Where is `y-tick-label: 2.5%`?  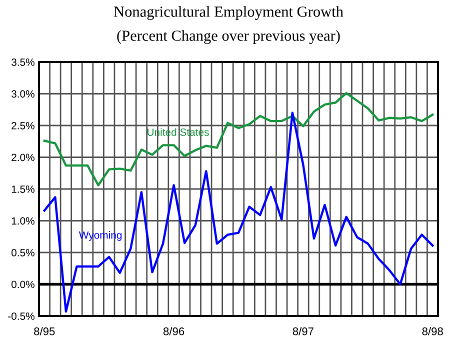
y-tick-label: 2.5% is located at coordinates (23, 126).